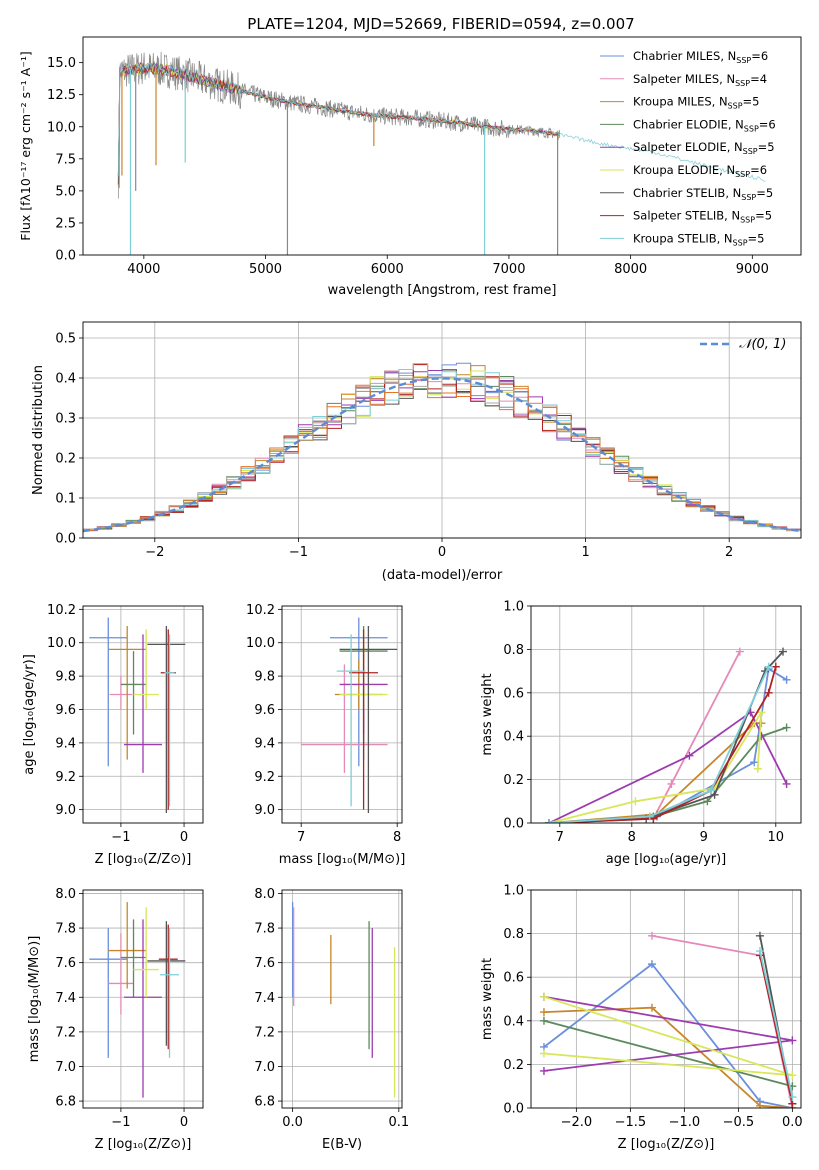 Image resolution: width=819 pixels, height=1170 pixels. What do you see at coordinates (65, 963) in the screenshot?
I see `p6-ytick-label: 7.6` at bounding box center [65, 963].